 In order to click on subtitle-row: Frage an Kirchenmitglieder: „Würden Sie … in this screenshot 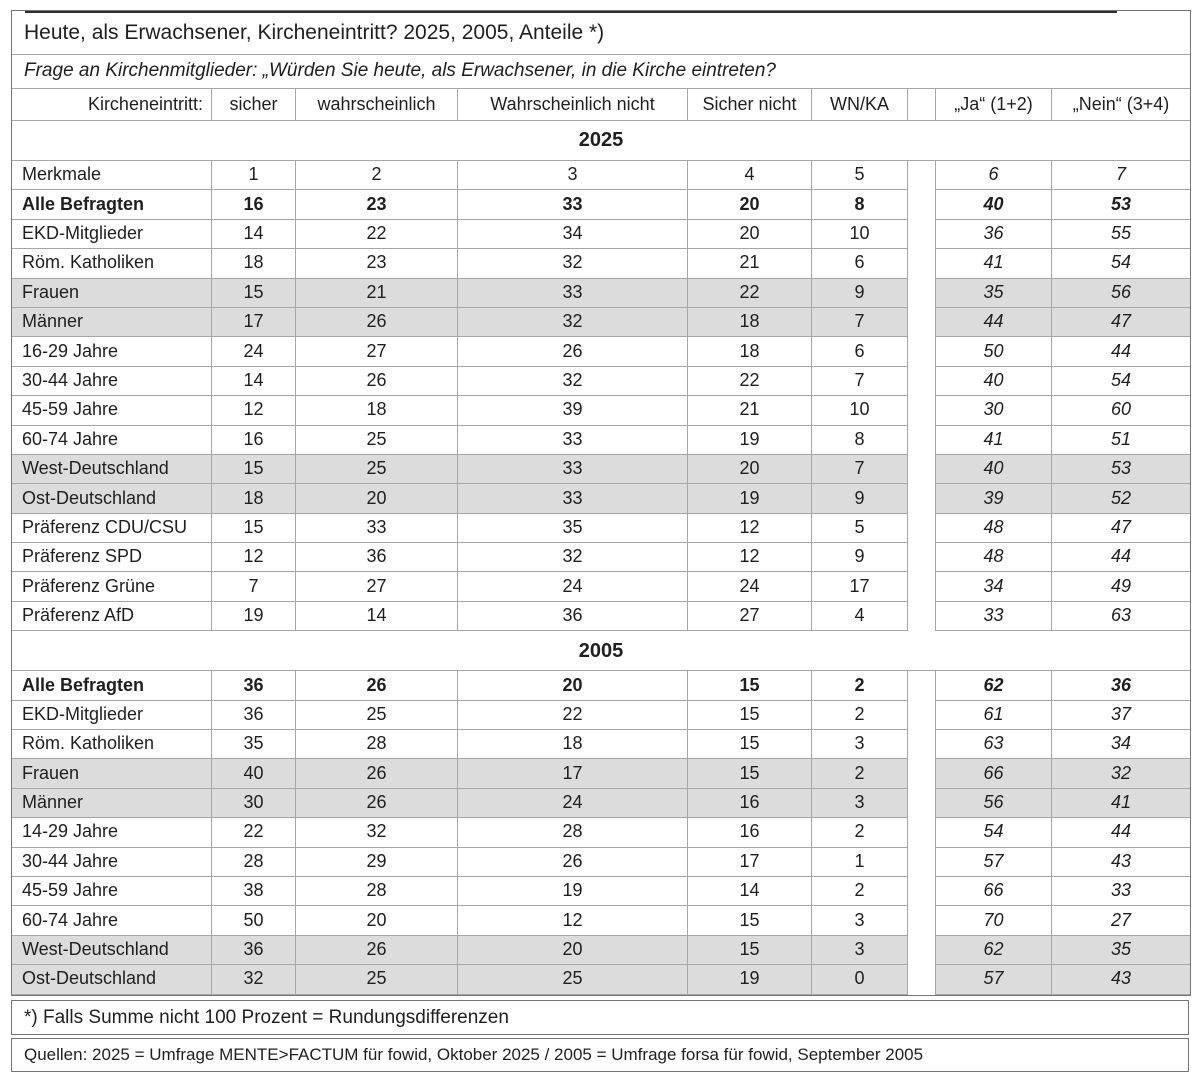, I will do `click(601, 72)`.